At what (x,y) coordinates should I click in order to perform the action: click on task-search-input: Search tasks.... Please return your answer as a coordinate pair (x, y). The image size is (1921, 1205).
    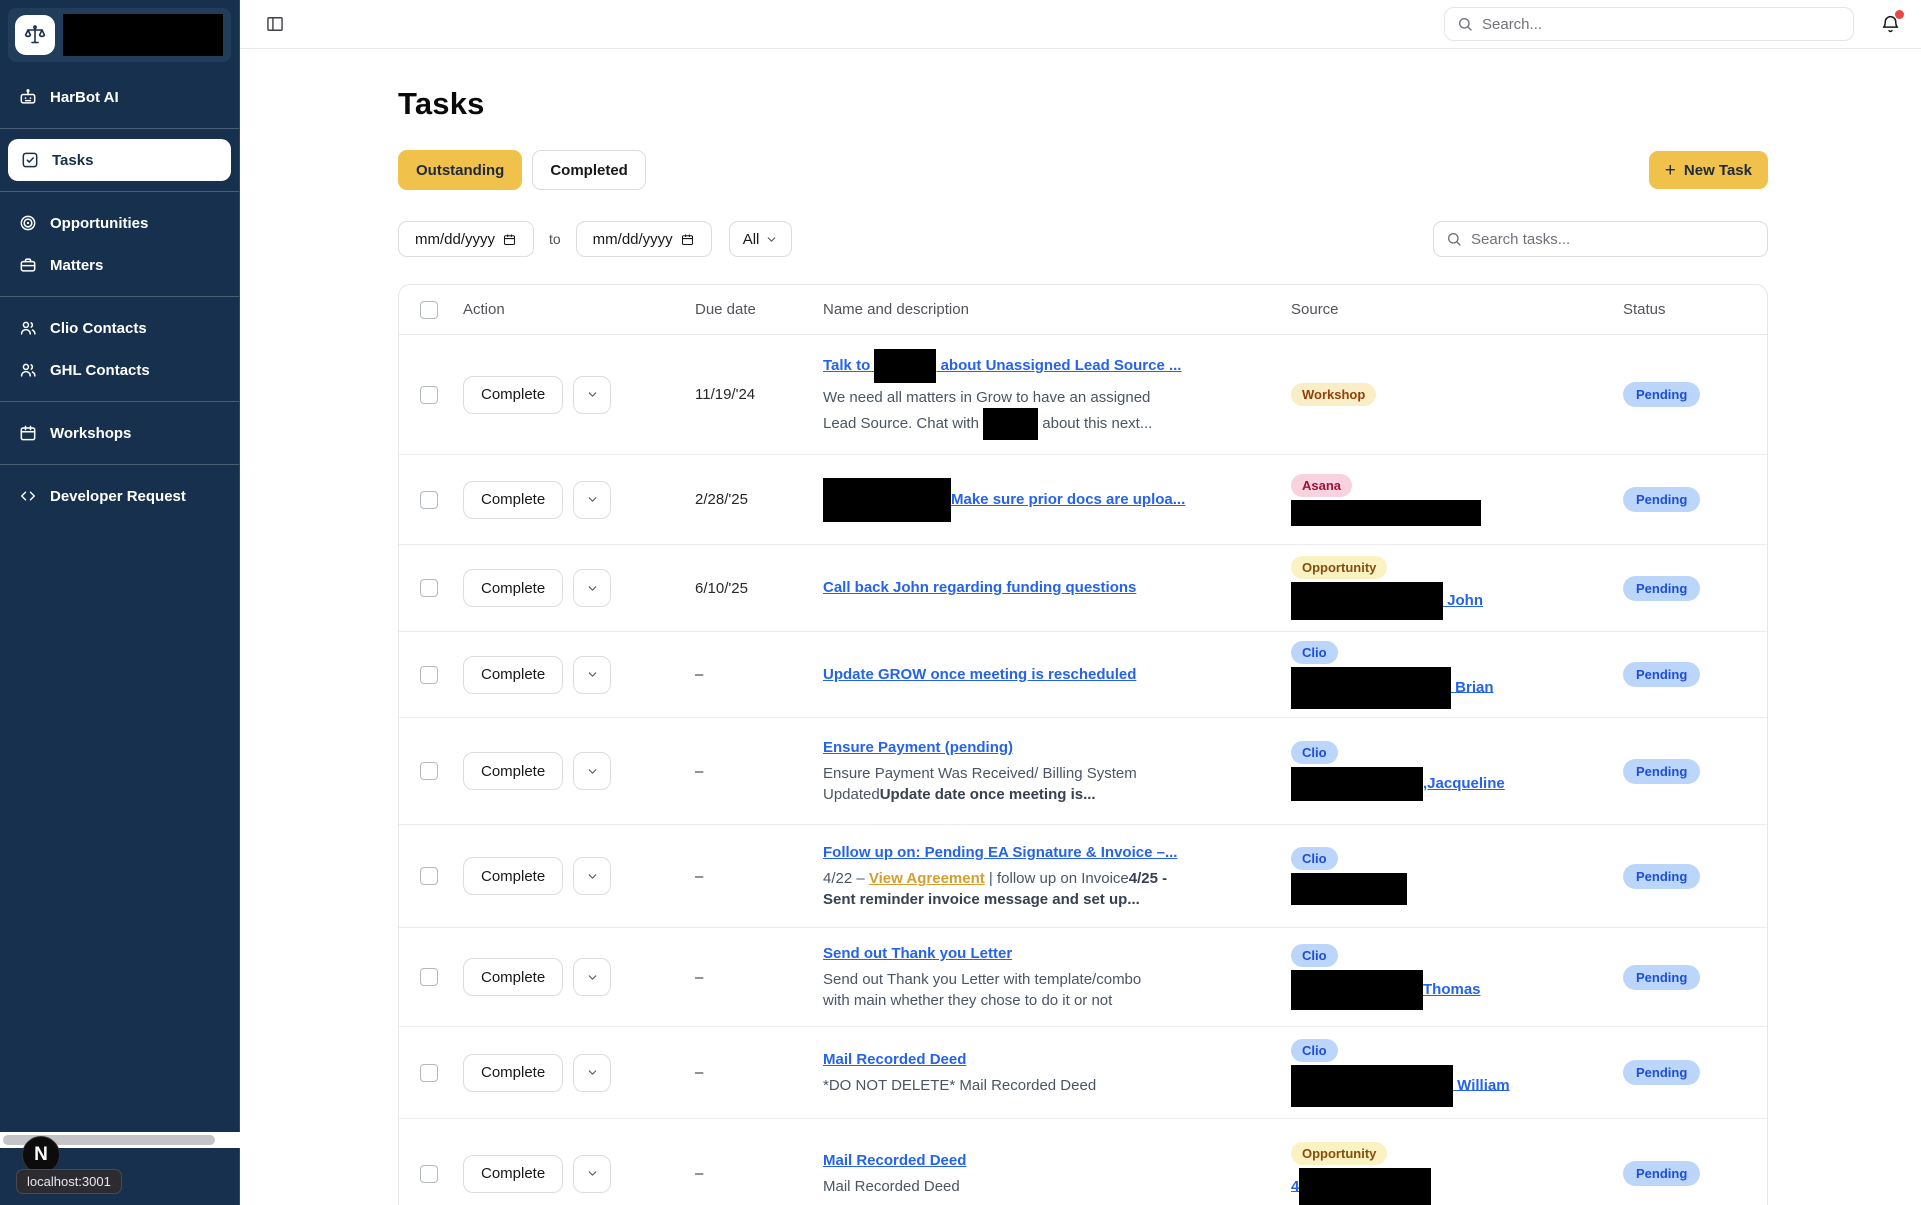
    Looking at the image, I should click on (1600, 239).